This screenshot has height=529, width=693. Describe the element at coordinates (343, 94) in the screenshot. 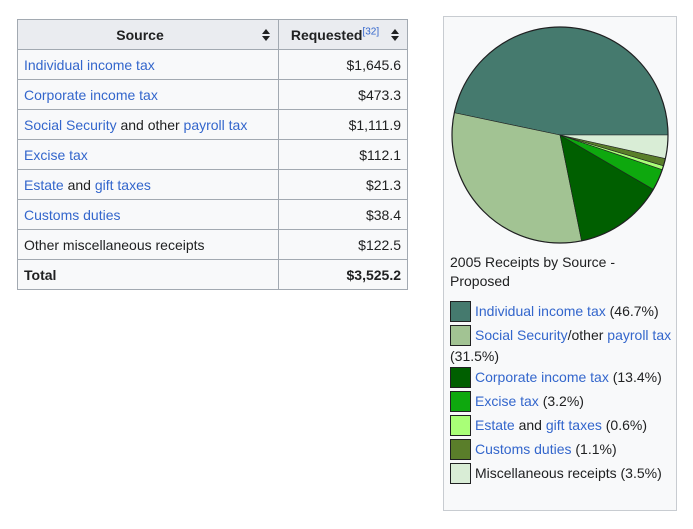

I see `requested-cell: $473.3` at that location.